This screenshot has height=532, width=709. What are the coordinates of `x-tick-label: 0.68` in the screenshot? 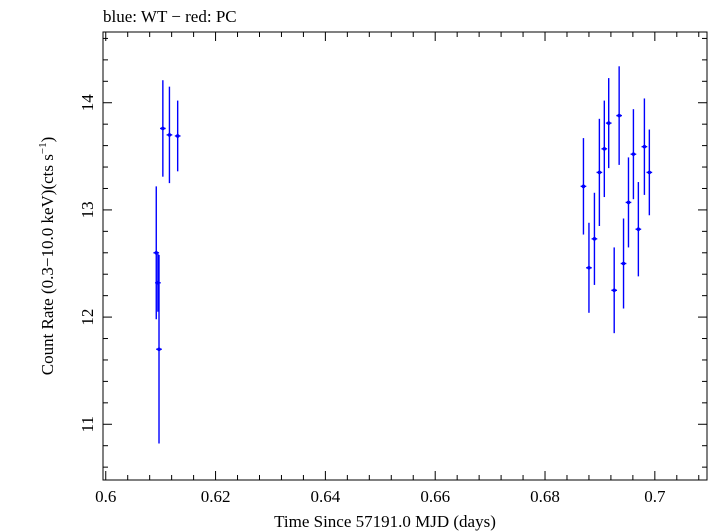 It's located at (545, 496).